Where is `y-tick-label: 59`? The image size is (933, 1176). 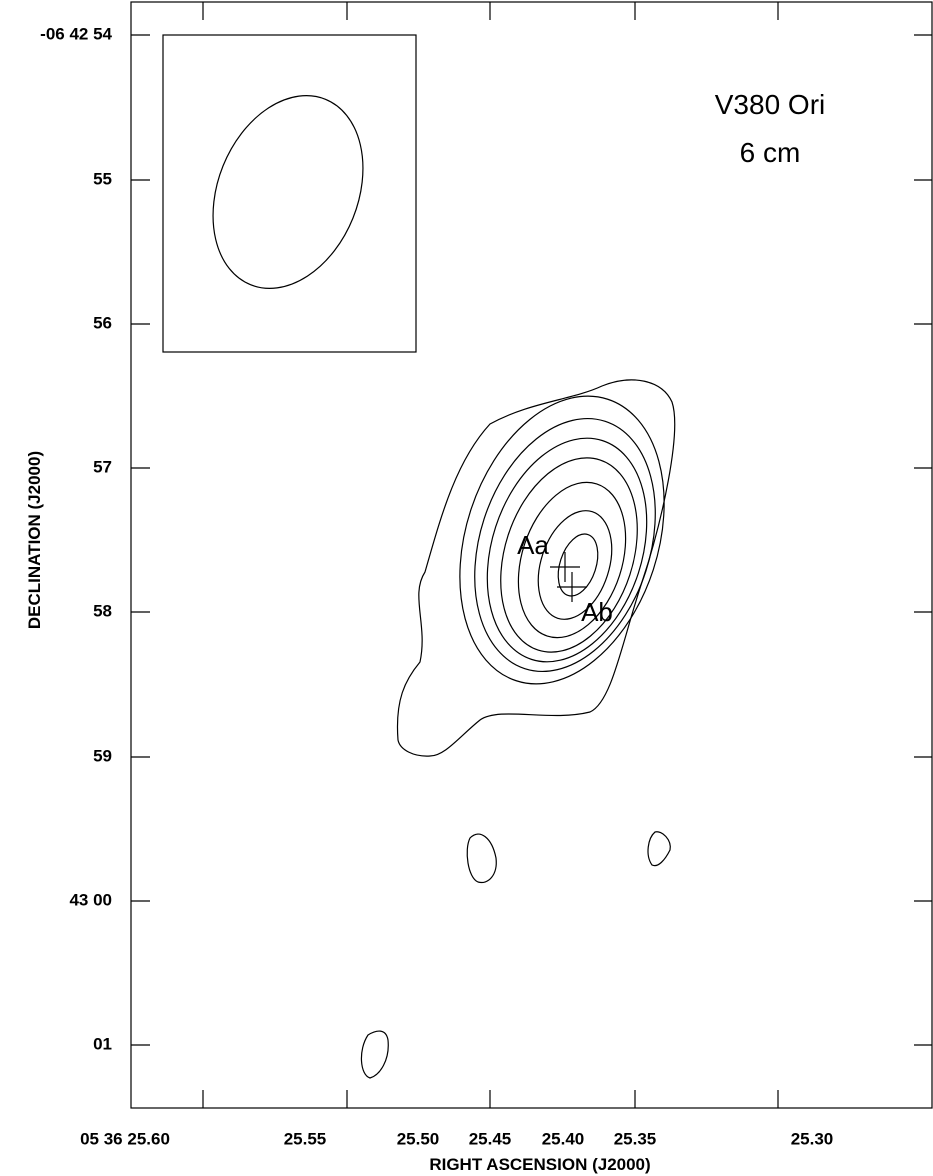 y-tick-label: 59 is located at coordinates (102, 755).